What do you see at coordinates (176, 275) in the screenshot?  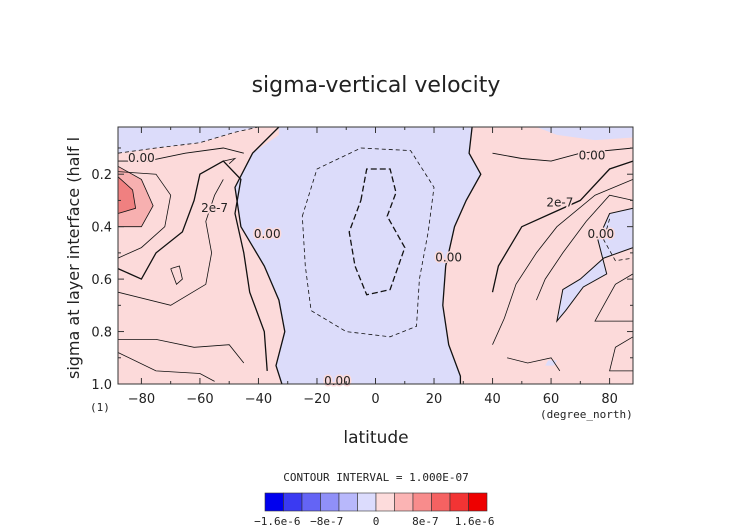 I see `contour-small-left` at bounding box center [176, 275].